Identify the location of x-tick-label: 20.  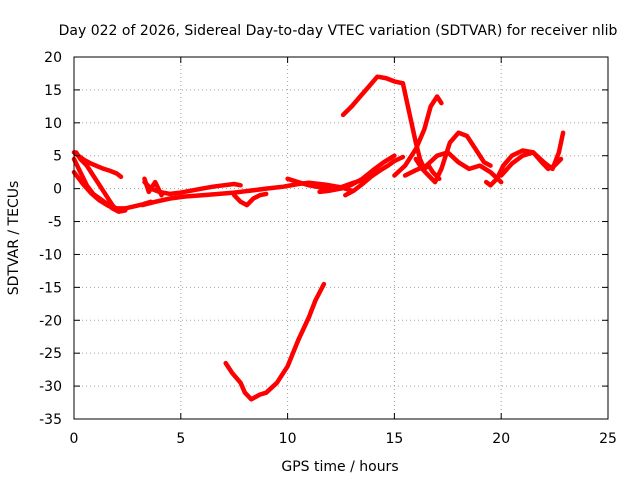
(501, 439).